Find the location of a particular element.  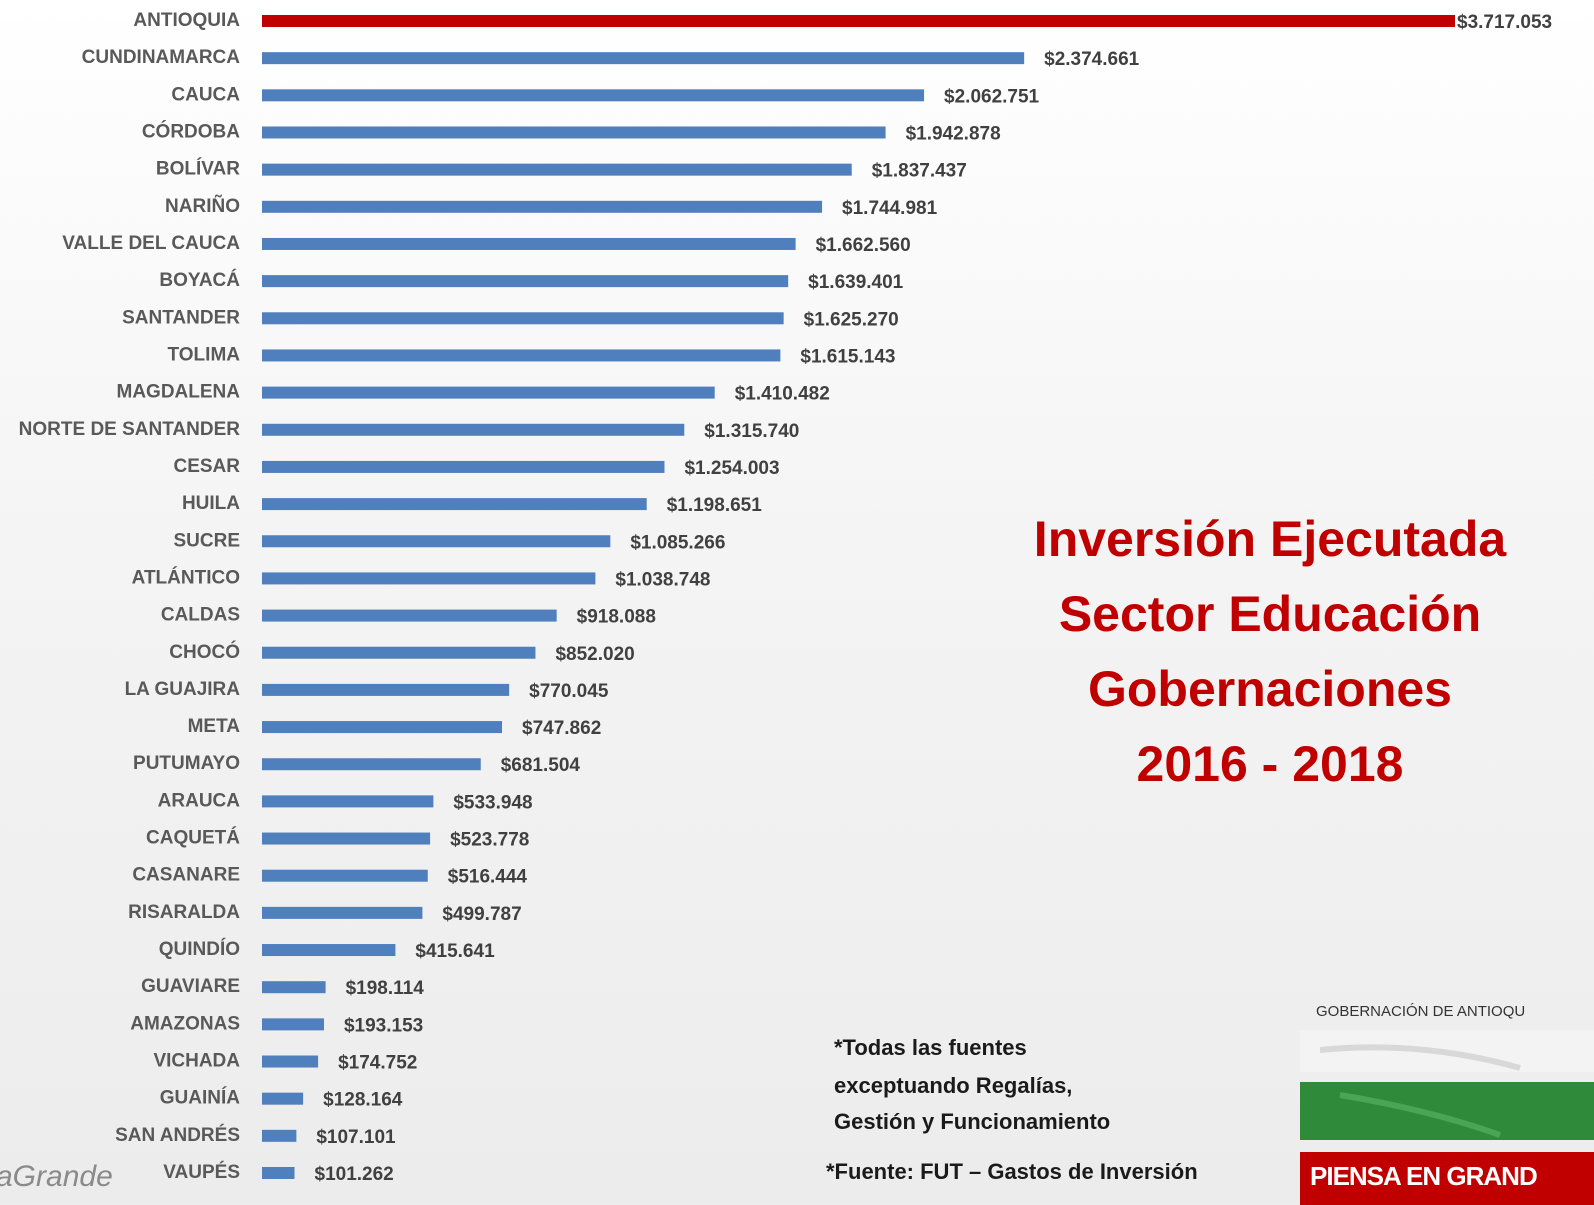

note: Gestión y Funcionamiento is located at coordinates (972, 1121).